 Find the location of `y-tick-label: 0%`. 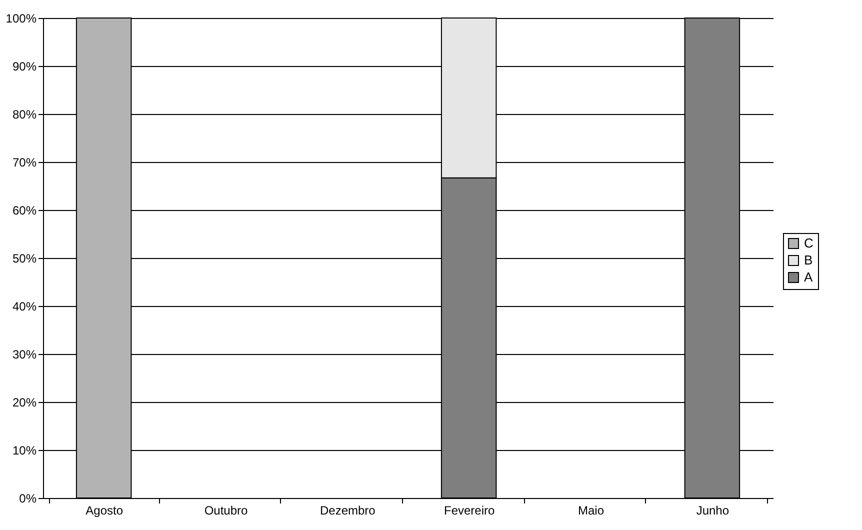

y-tick-label: 0% is located at coordinates (28, 499).